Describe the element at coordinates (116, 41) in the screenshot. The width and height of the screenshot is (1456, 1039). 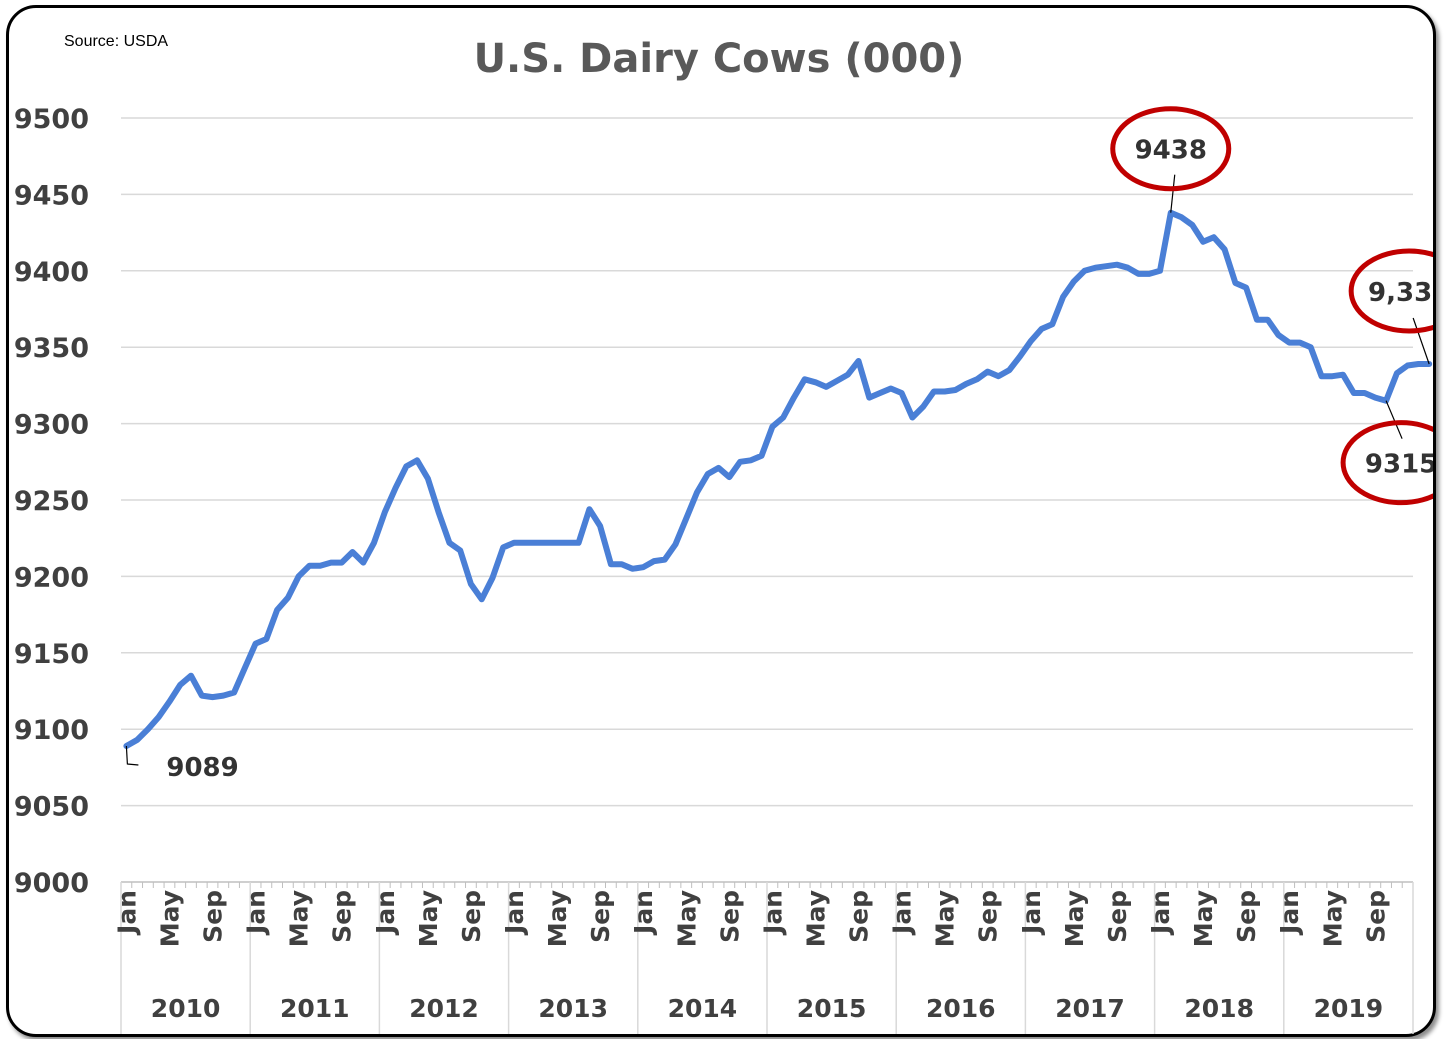
I see `source-note: Source: USDA` at that location.